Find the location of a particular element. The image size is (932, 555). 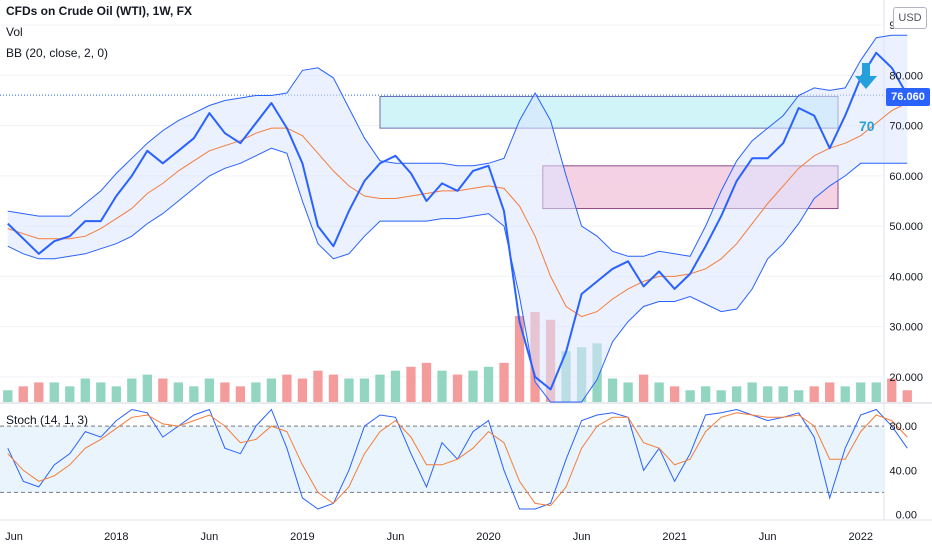

arrow-down-icon is located at coordinates (866, 76).